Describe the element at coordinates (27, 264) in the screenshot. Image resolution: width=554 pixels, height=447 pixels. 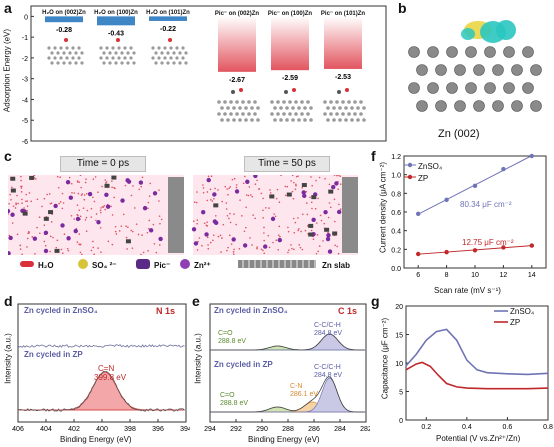
I see `water-icon` at that location.